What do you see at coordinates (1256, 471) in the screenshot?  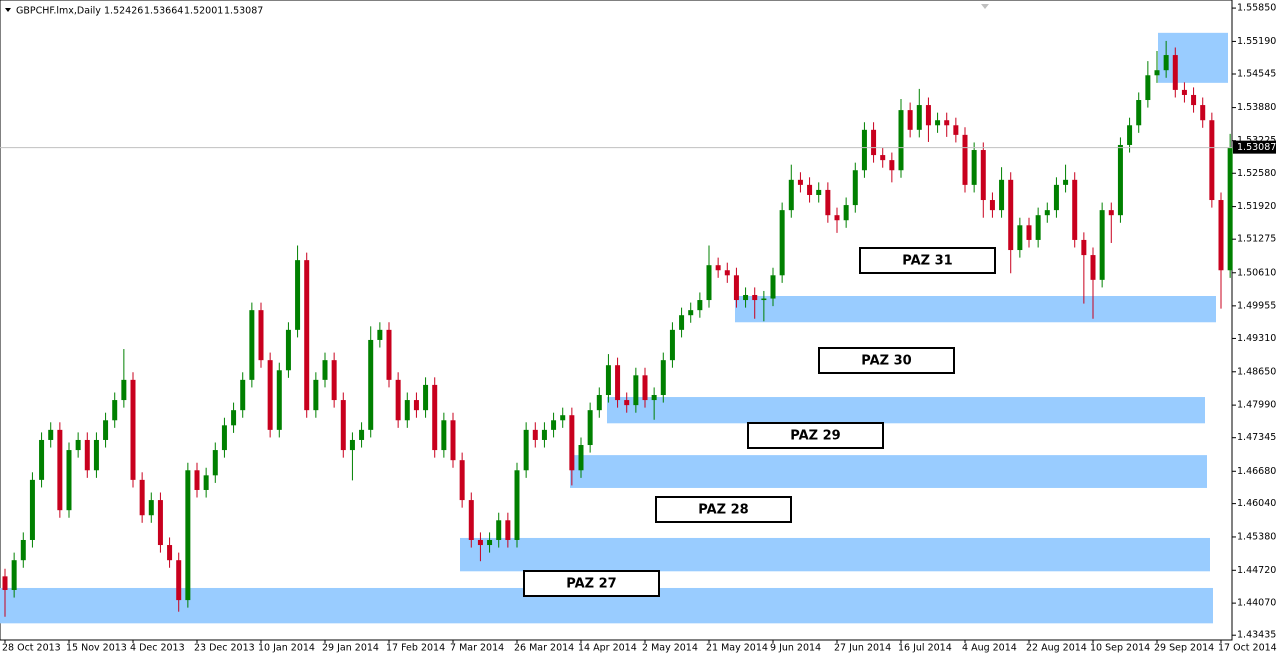 I see `y-tick-label: 1.46680` at bounding box center [1256, 471].